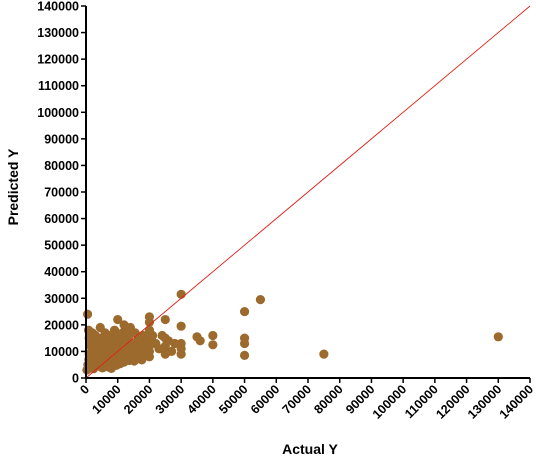  I want to click on x-tick-label: 30000, so click(170, 399).